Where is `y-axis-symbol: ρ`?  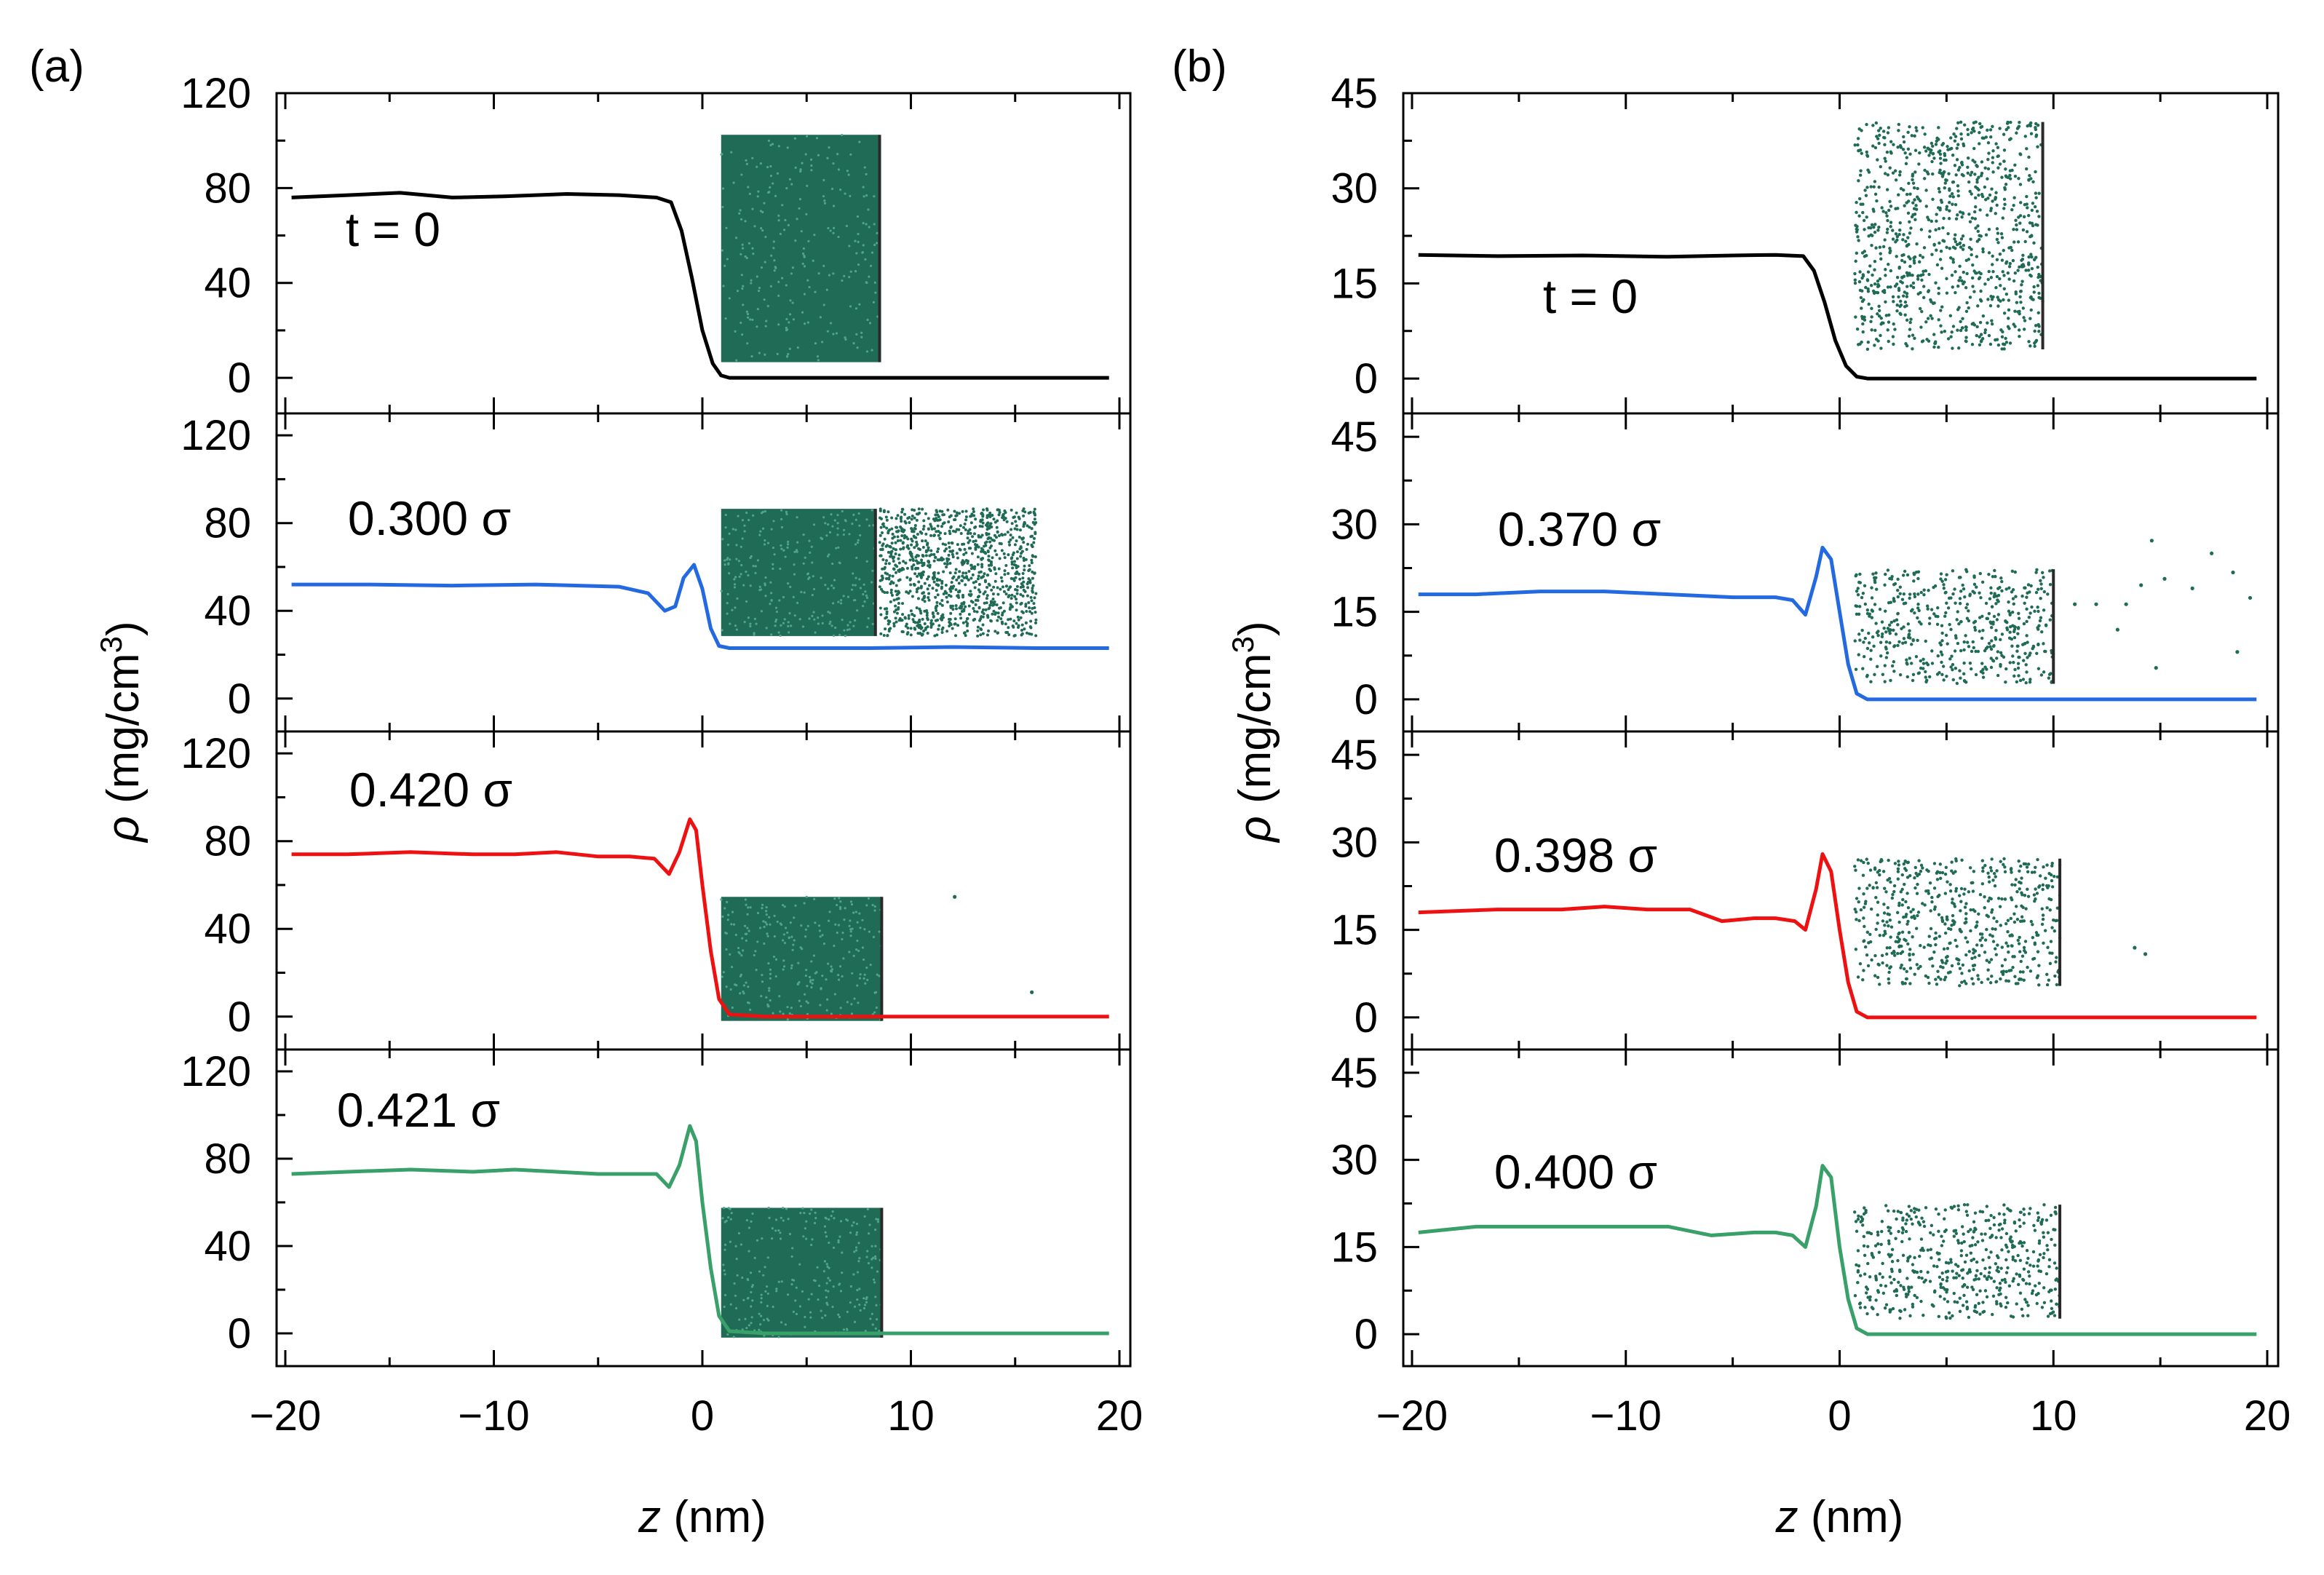 y-axis-symbol: ρ is located at coordinates (123, 830).